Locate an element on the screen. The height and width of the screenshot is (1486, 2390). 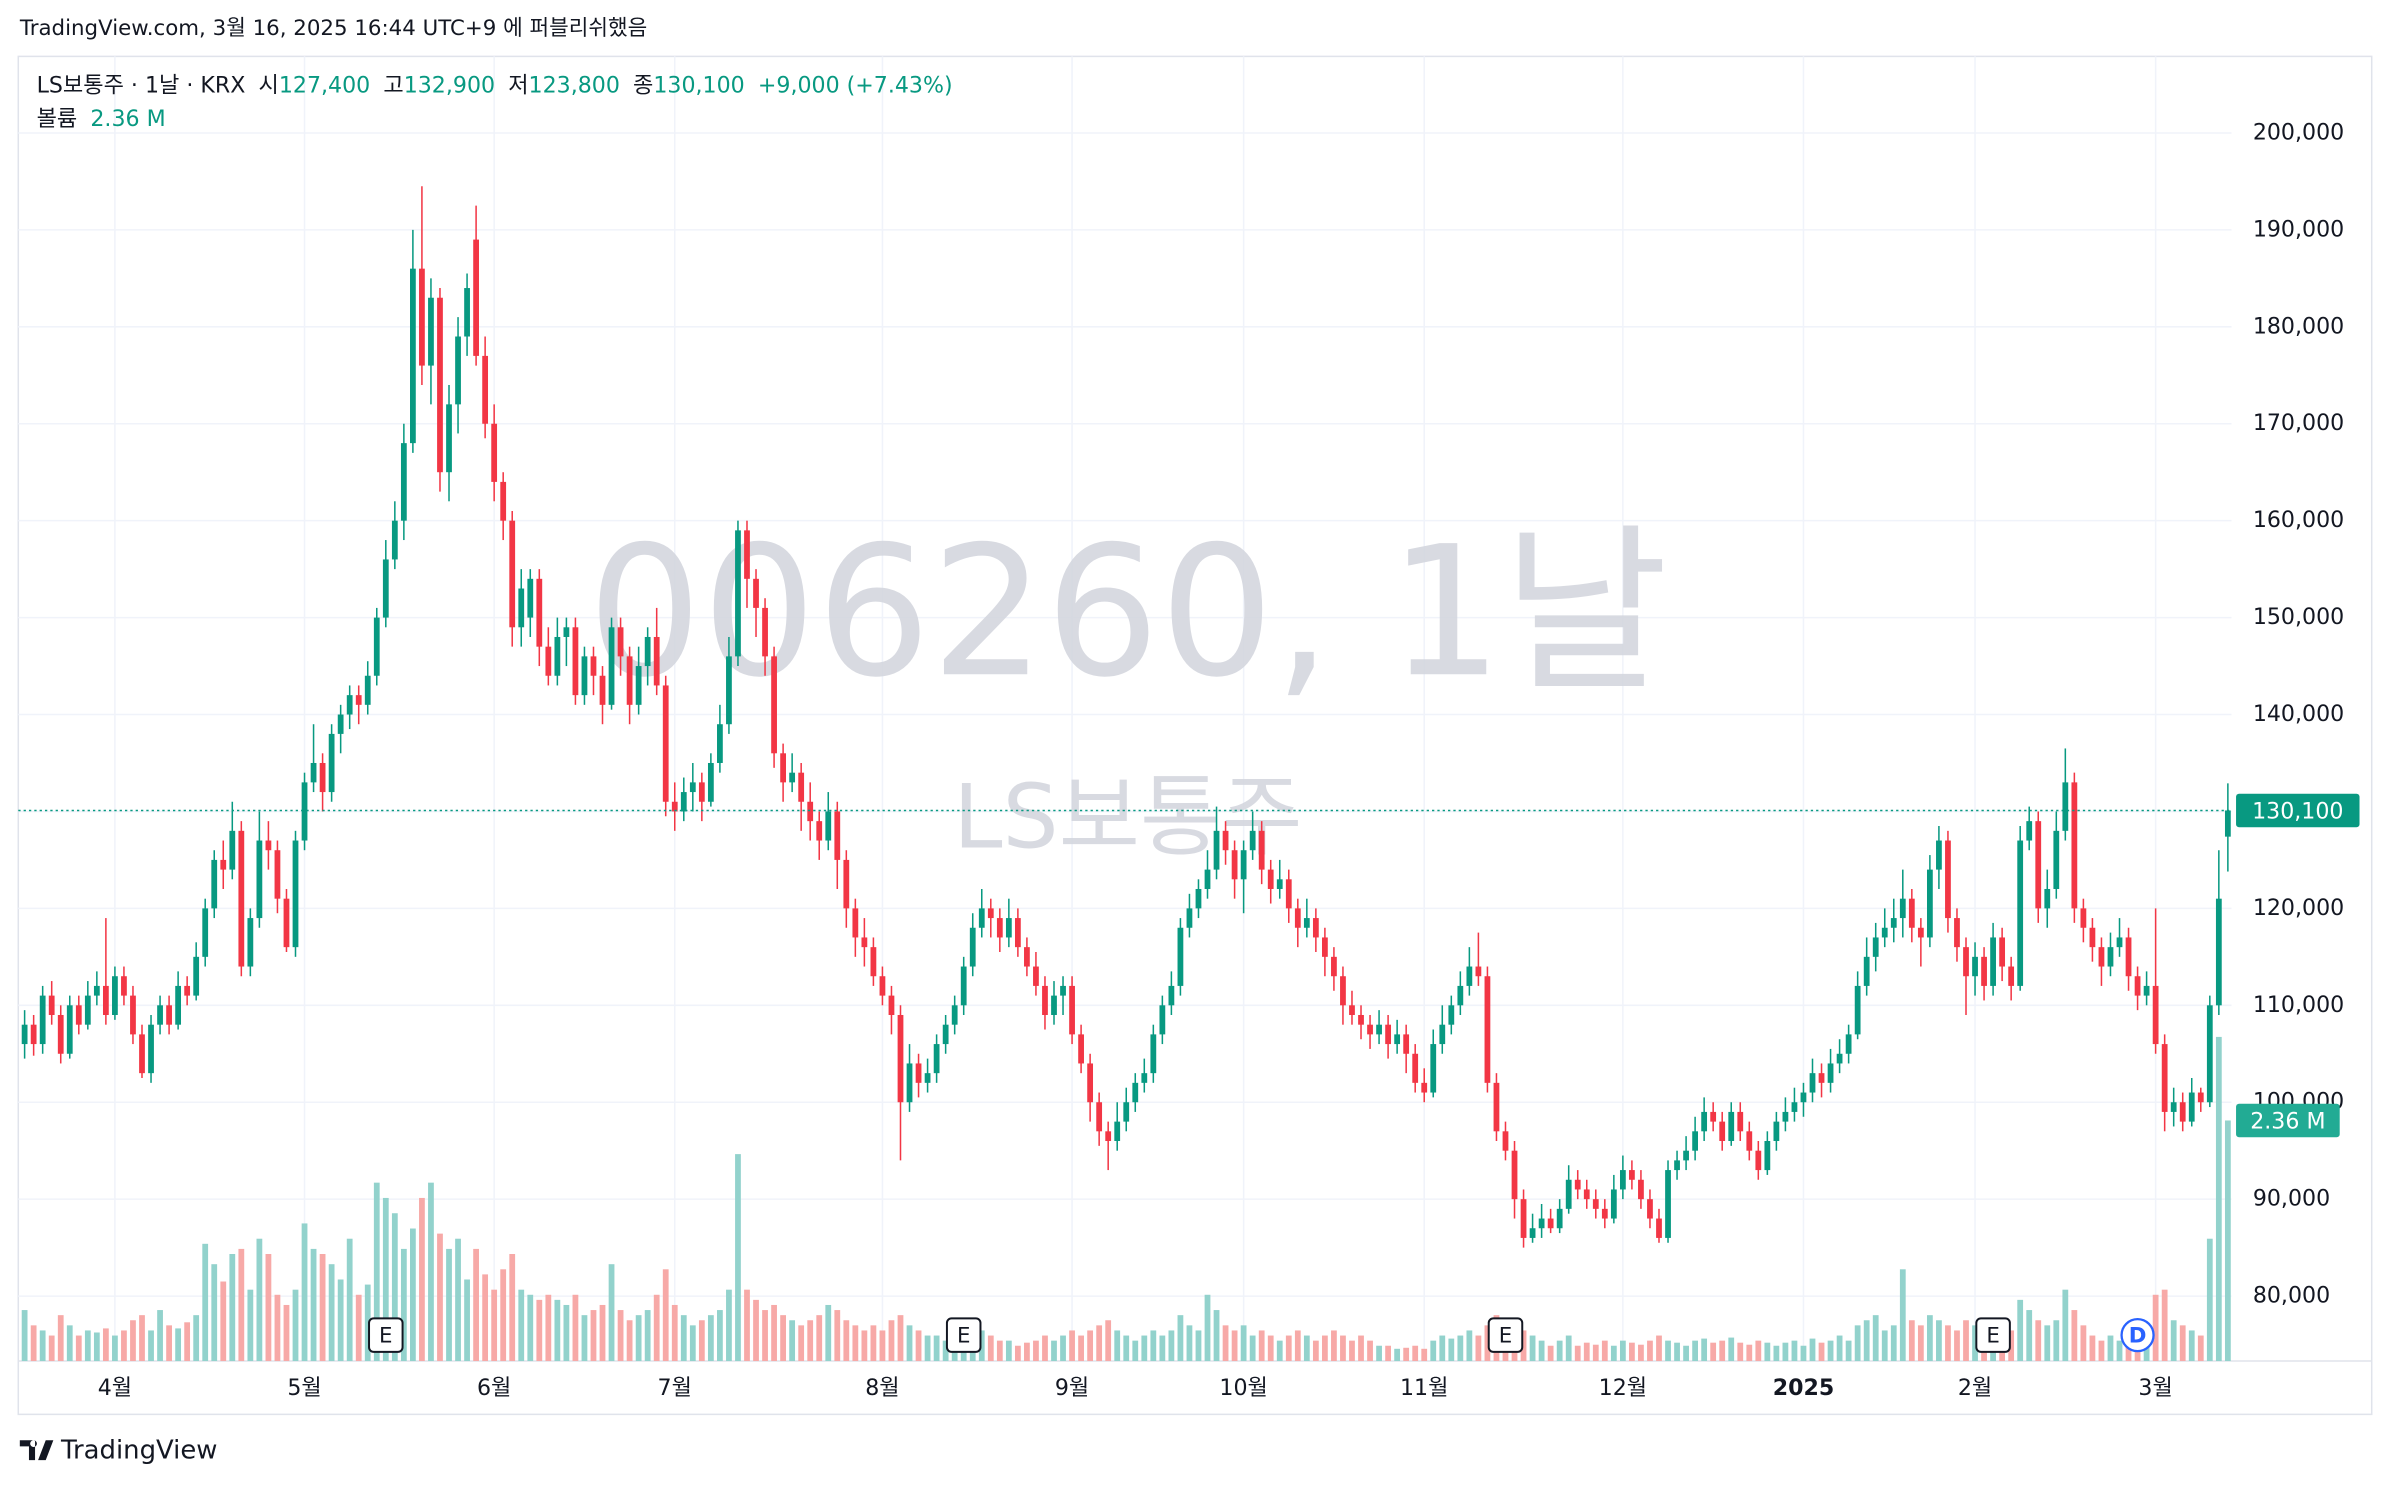
x-tick-label: 2025 is located at coordinates (1804, 1388).